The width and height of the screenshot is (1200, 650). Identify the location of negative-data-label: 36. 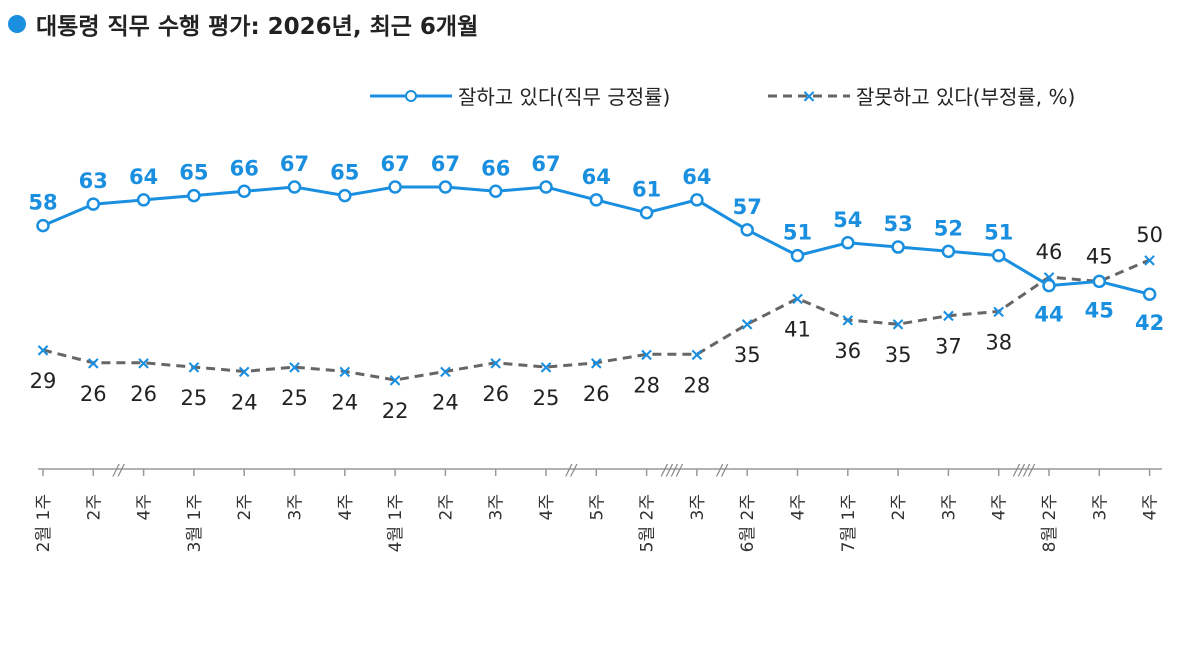
(847, 351).